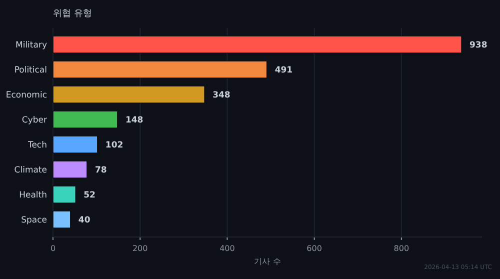  Describe the element at coordinates (84, 221) in the screenshot. I see `data-label: 40` at that location.